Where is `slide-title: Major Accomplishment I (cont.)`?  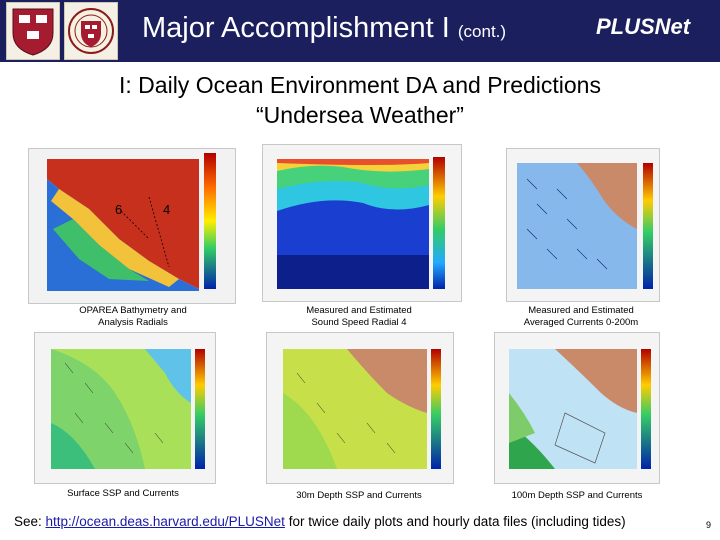
slide-title: Major Accomplishment I (cont.) is located at coordinates (324, 28).